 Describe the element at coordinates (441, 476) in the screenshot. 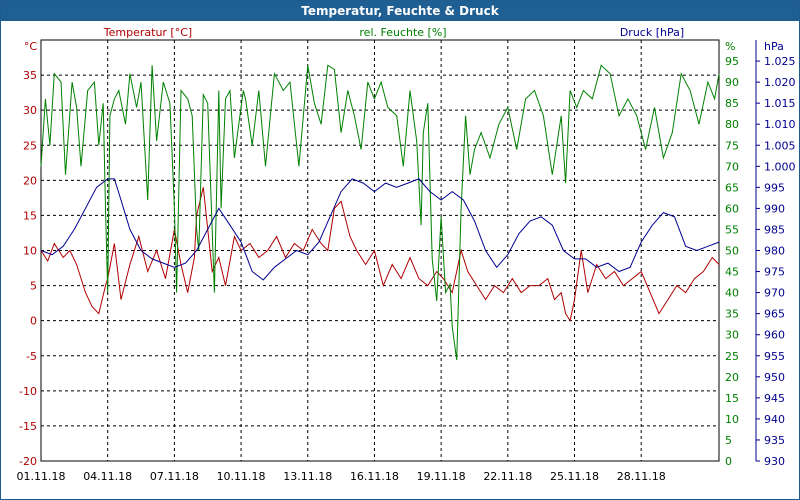

I see `x-tick-label: 19.11.18` at that location.